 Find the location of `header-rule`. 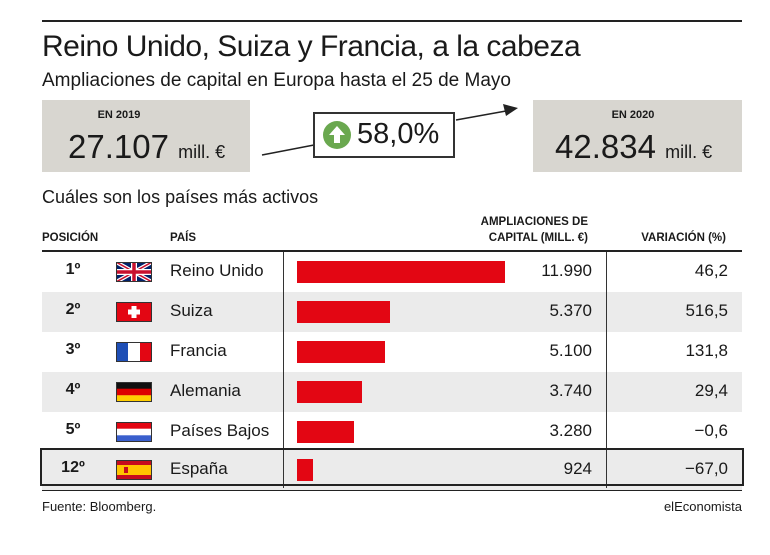

header-rule is located at coordinates (392, 251).